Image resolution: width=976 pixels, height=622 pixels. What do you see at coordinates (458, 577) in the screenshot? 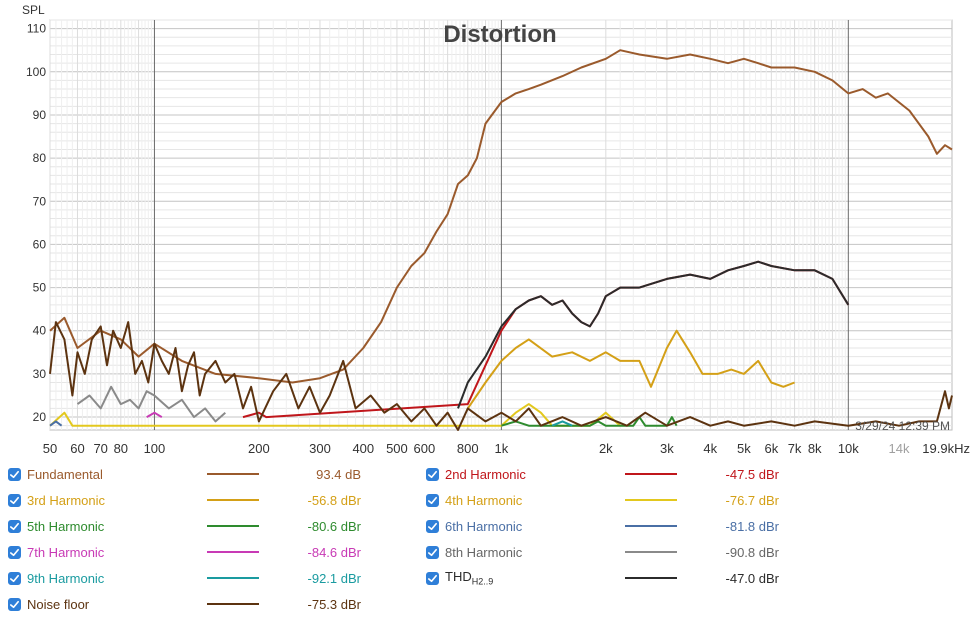
I see `legend-label-text: THD` at bounding box center [458, 577].